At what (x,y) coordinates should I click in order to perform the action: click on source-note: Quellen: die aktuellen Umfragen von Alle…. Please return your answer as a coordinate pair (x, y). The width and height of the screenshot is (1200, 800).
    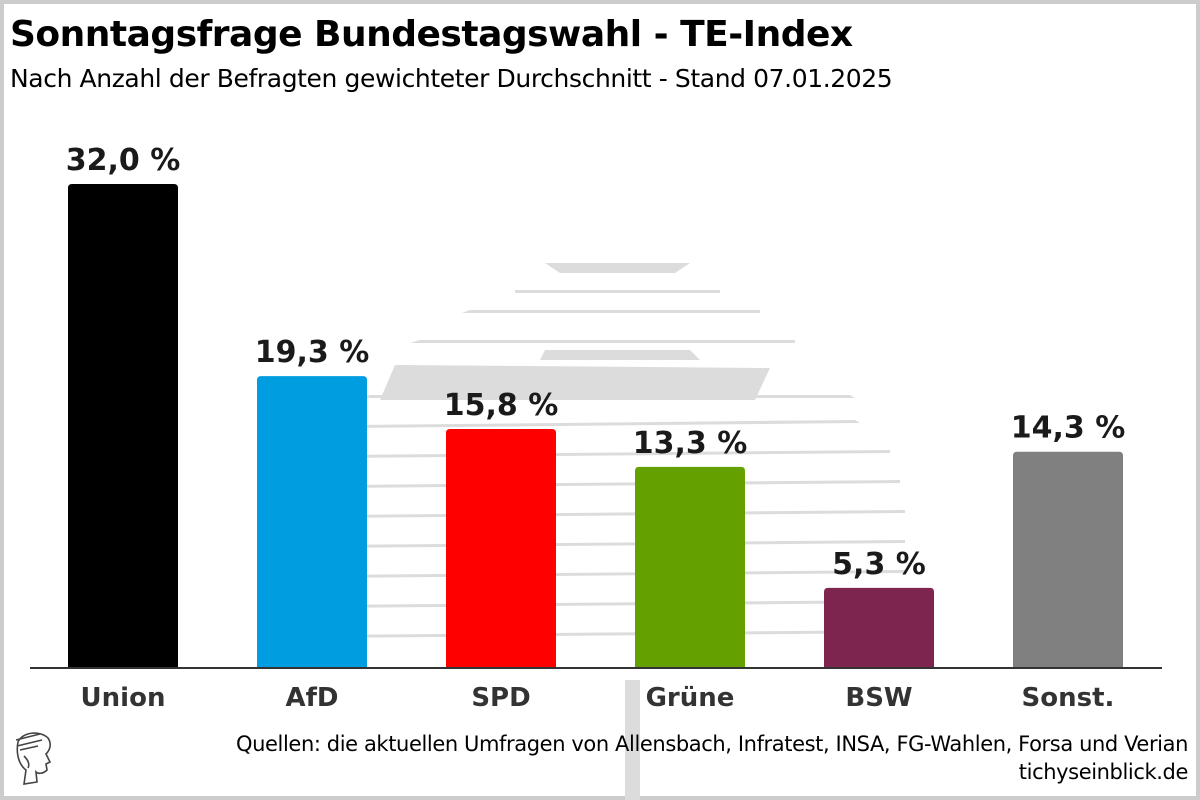
    Looking at the image, I should click on (712, 744).